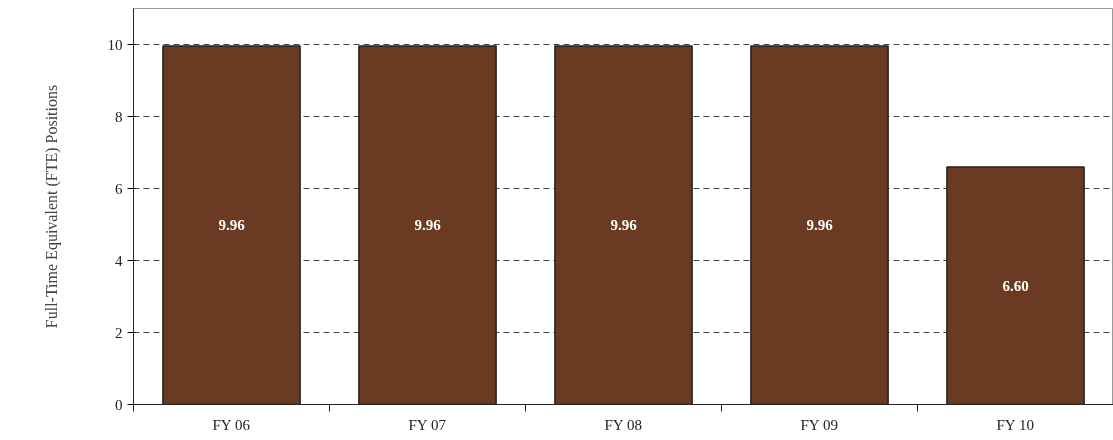 The height and width of the screenshot is (440, 1113). What do you see at coordinates (119, 188) in the screenshot?
I see `y-tick-label: 6` at bounding box center [119, 188].